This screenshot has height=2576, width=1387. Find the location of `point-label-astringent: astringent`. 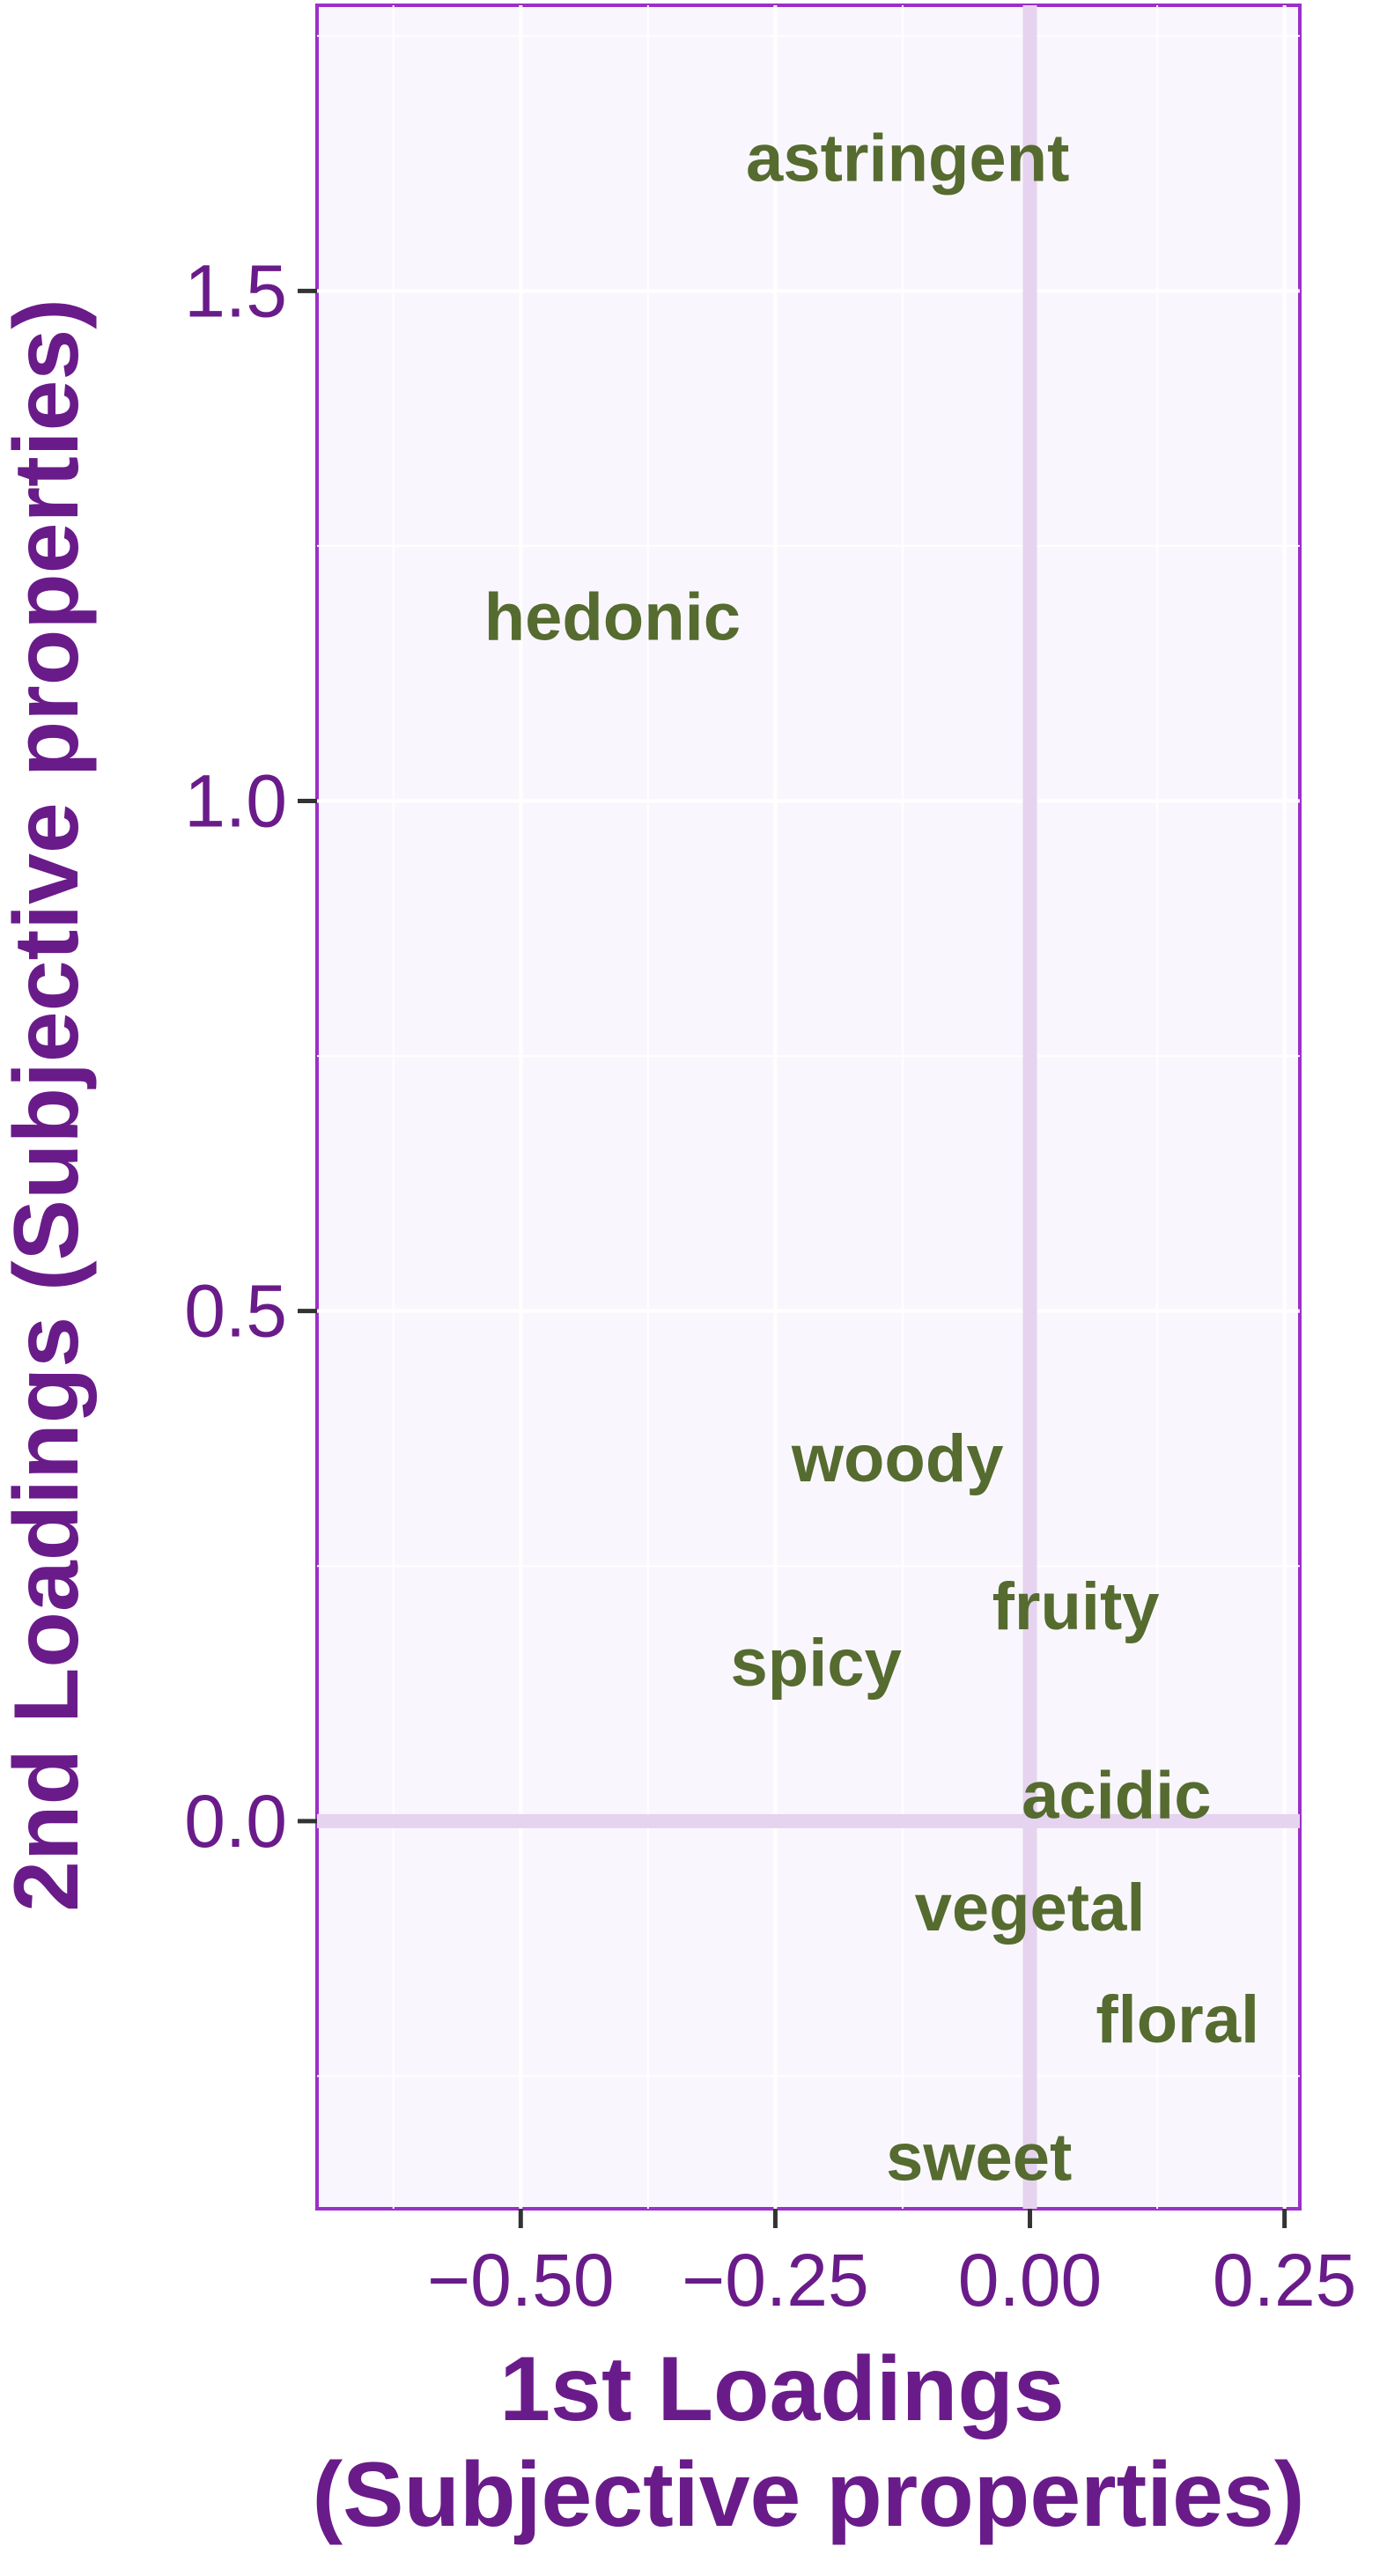

point-label-astringent: astringent is located at coordinates (907, 158).